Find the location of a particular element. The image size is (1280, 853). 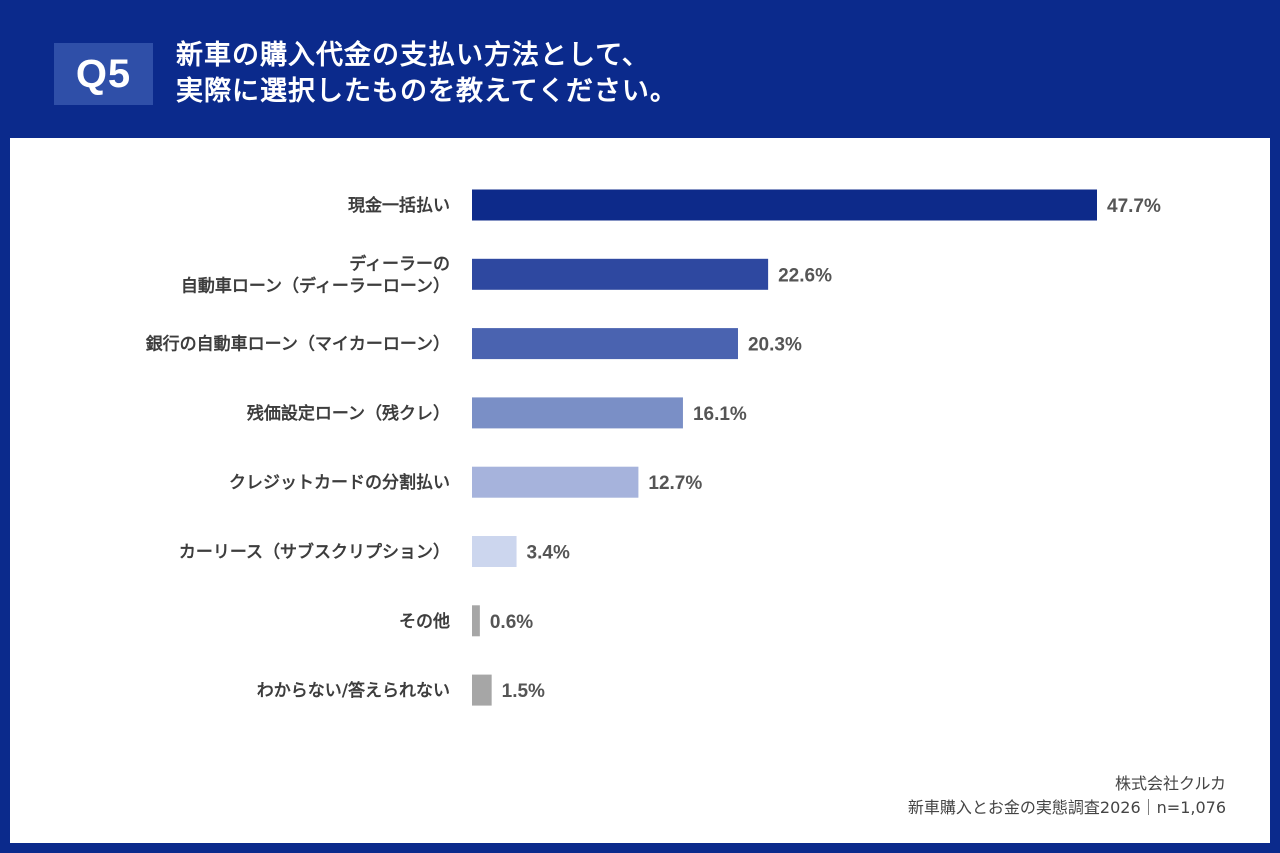

value-label-0: 47.7% is located at coordinates (1134, 206).